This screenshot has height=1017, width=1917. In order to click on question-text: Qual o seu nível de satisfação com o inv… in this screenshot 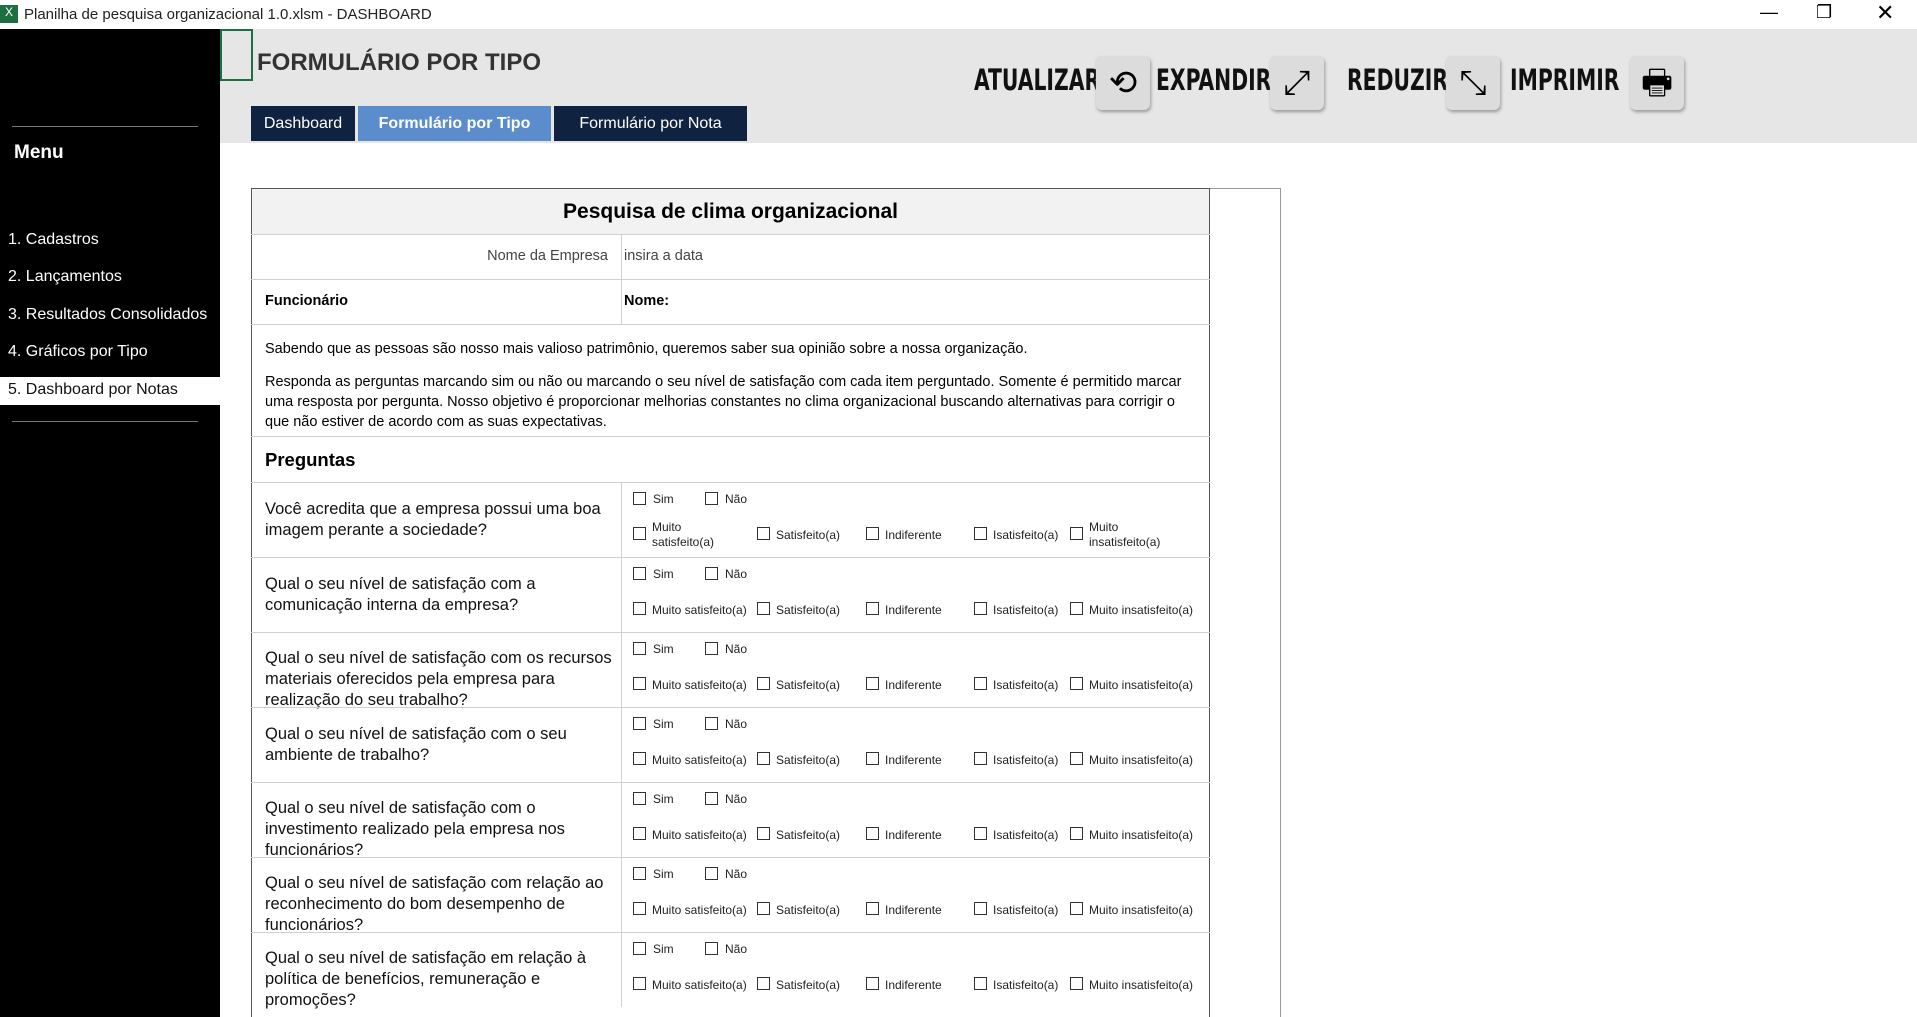, I will do `click(415, 829)`.